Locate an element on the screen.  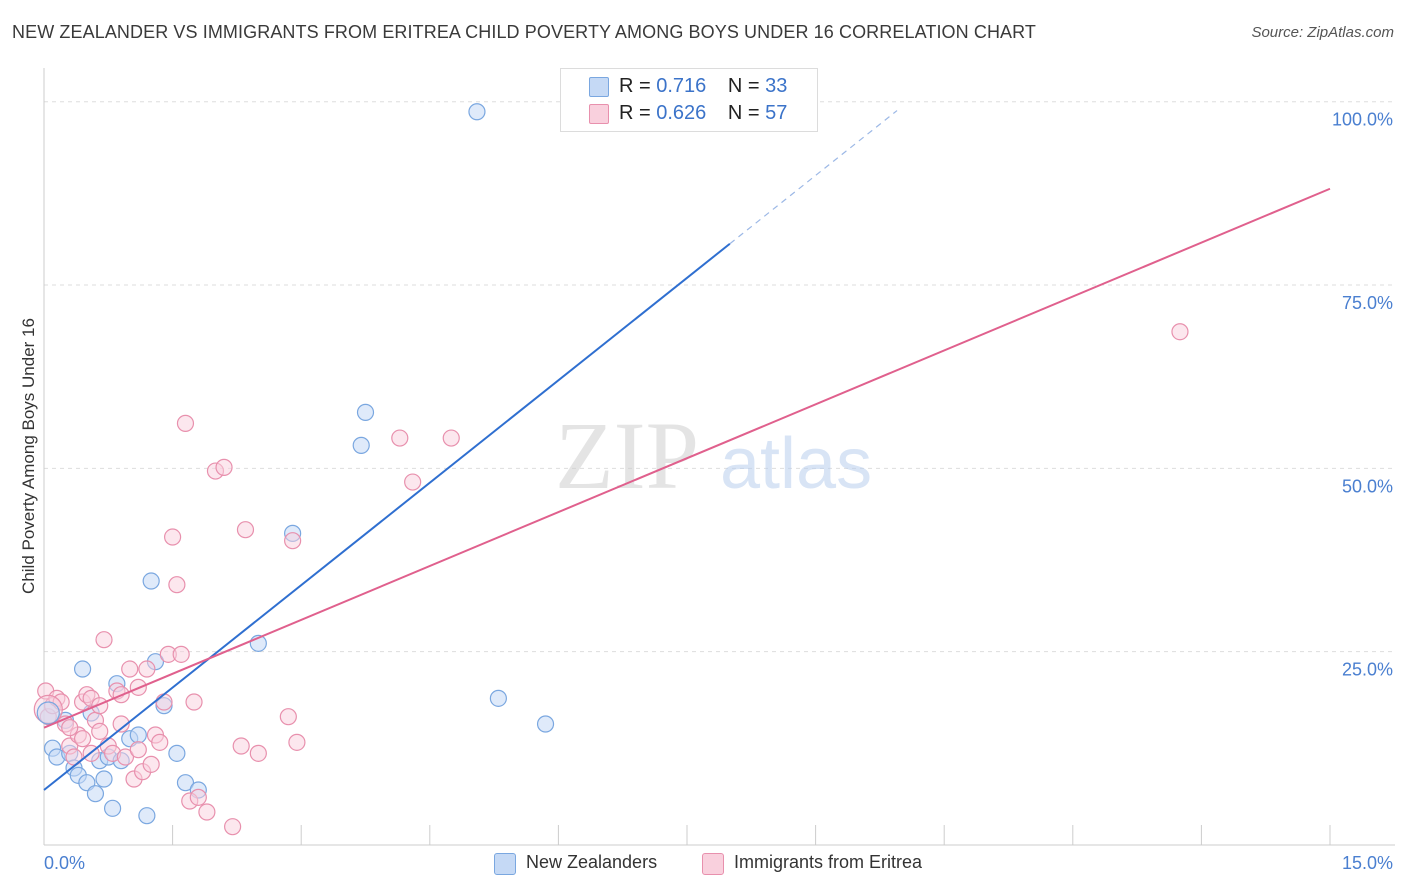
r-value: 0.626 is located at coordinates (681, 113).